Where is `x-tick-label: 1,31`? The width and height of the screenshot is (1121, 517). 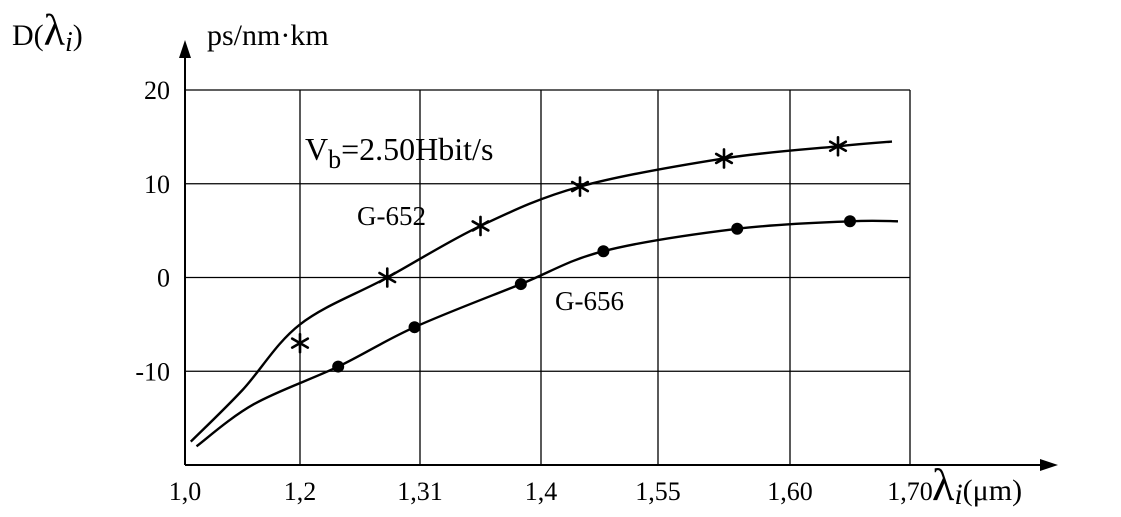 x-tick-label: 1,31 is located at coordinates (420, 491).